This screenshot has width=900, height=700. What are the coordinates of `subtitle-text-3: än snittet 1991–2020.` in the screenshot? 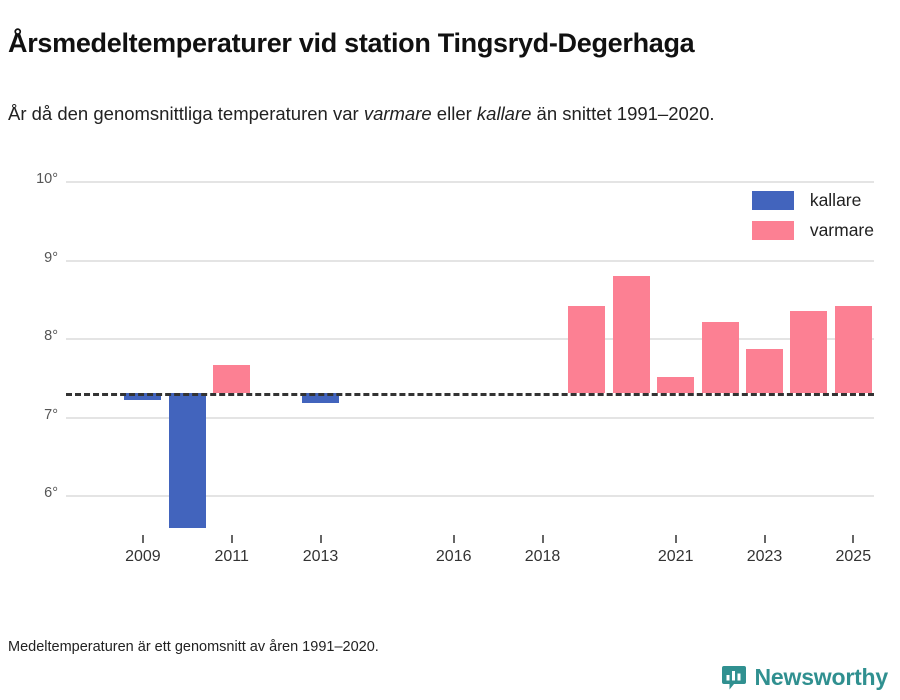 It's located at (623, 113).